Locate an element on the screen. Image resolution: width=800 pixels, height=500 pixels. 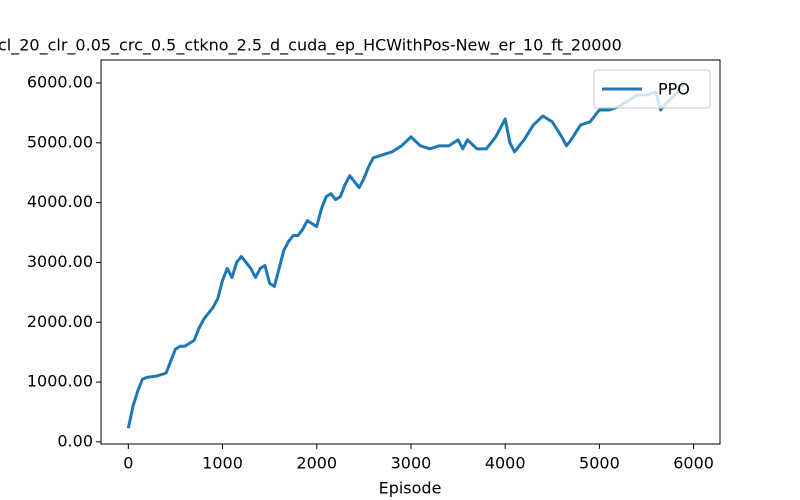
y-tick-label: 6000.00 is located at coordinates (60, 82).